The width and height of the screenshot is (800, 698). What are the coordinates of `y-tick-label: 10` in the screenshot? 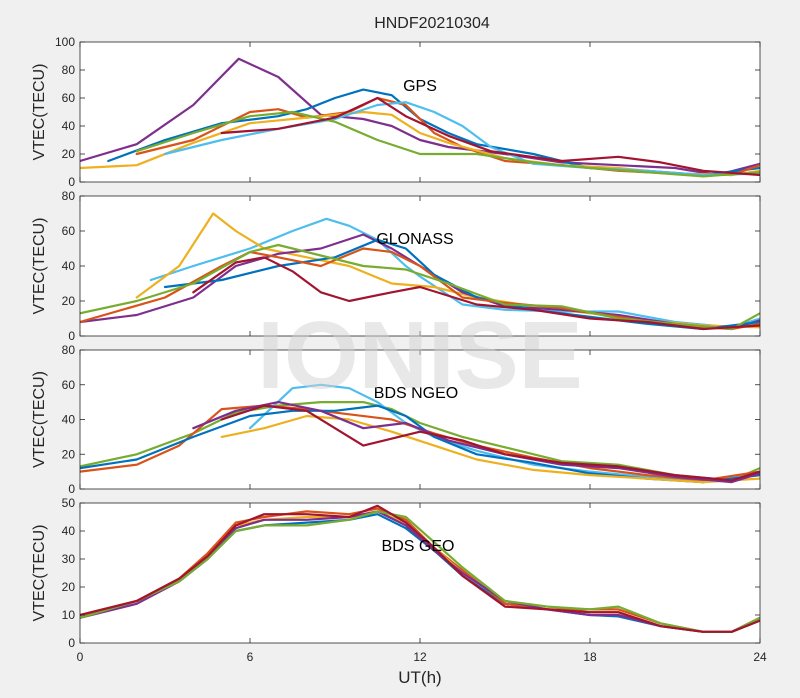 It's located at (69, 615).